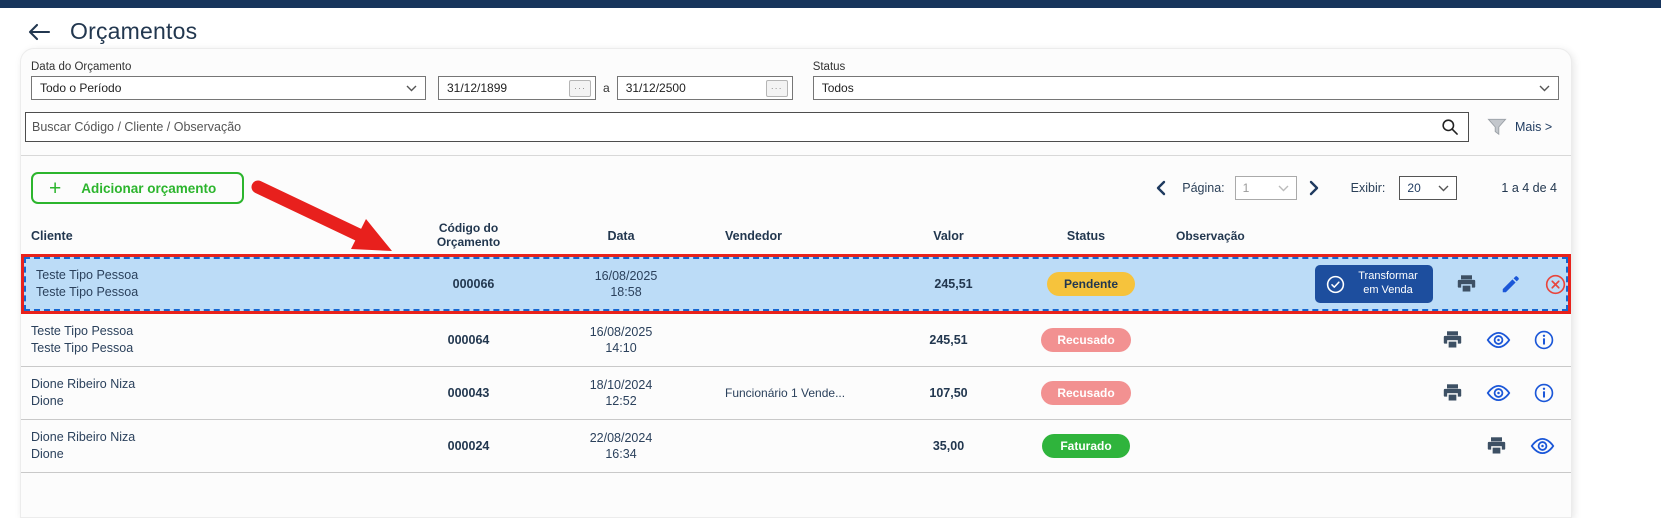 This screenshot has width=1661, height=518. I want to click on status-select-value: Todos, so click(837, 88).